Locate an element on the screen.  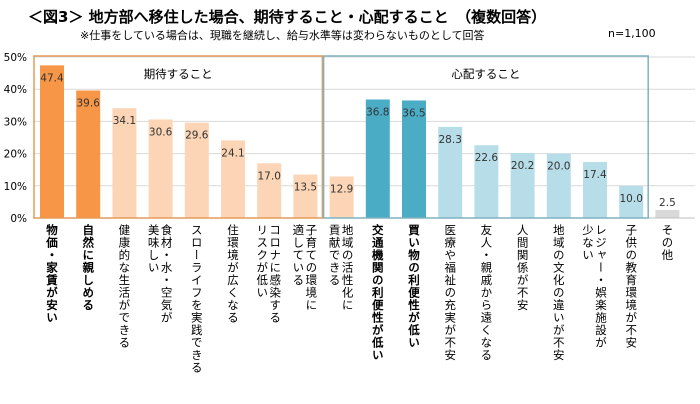
x-tick-label: 地域の活性化に 貢献できる is located at coordinates (341, 268).